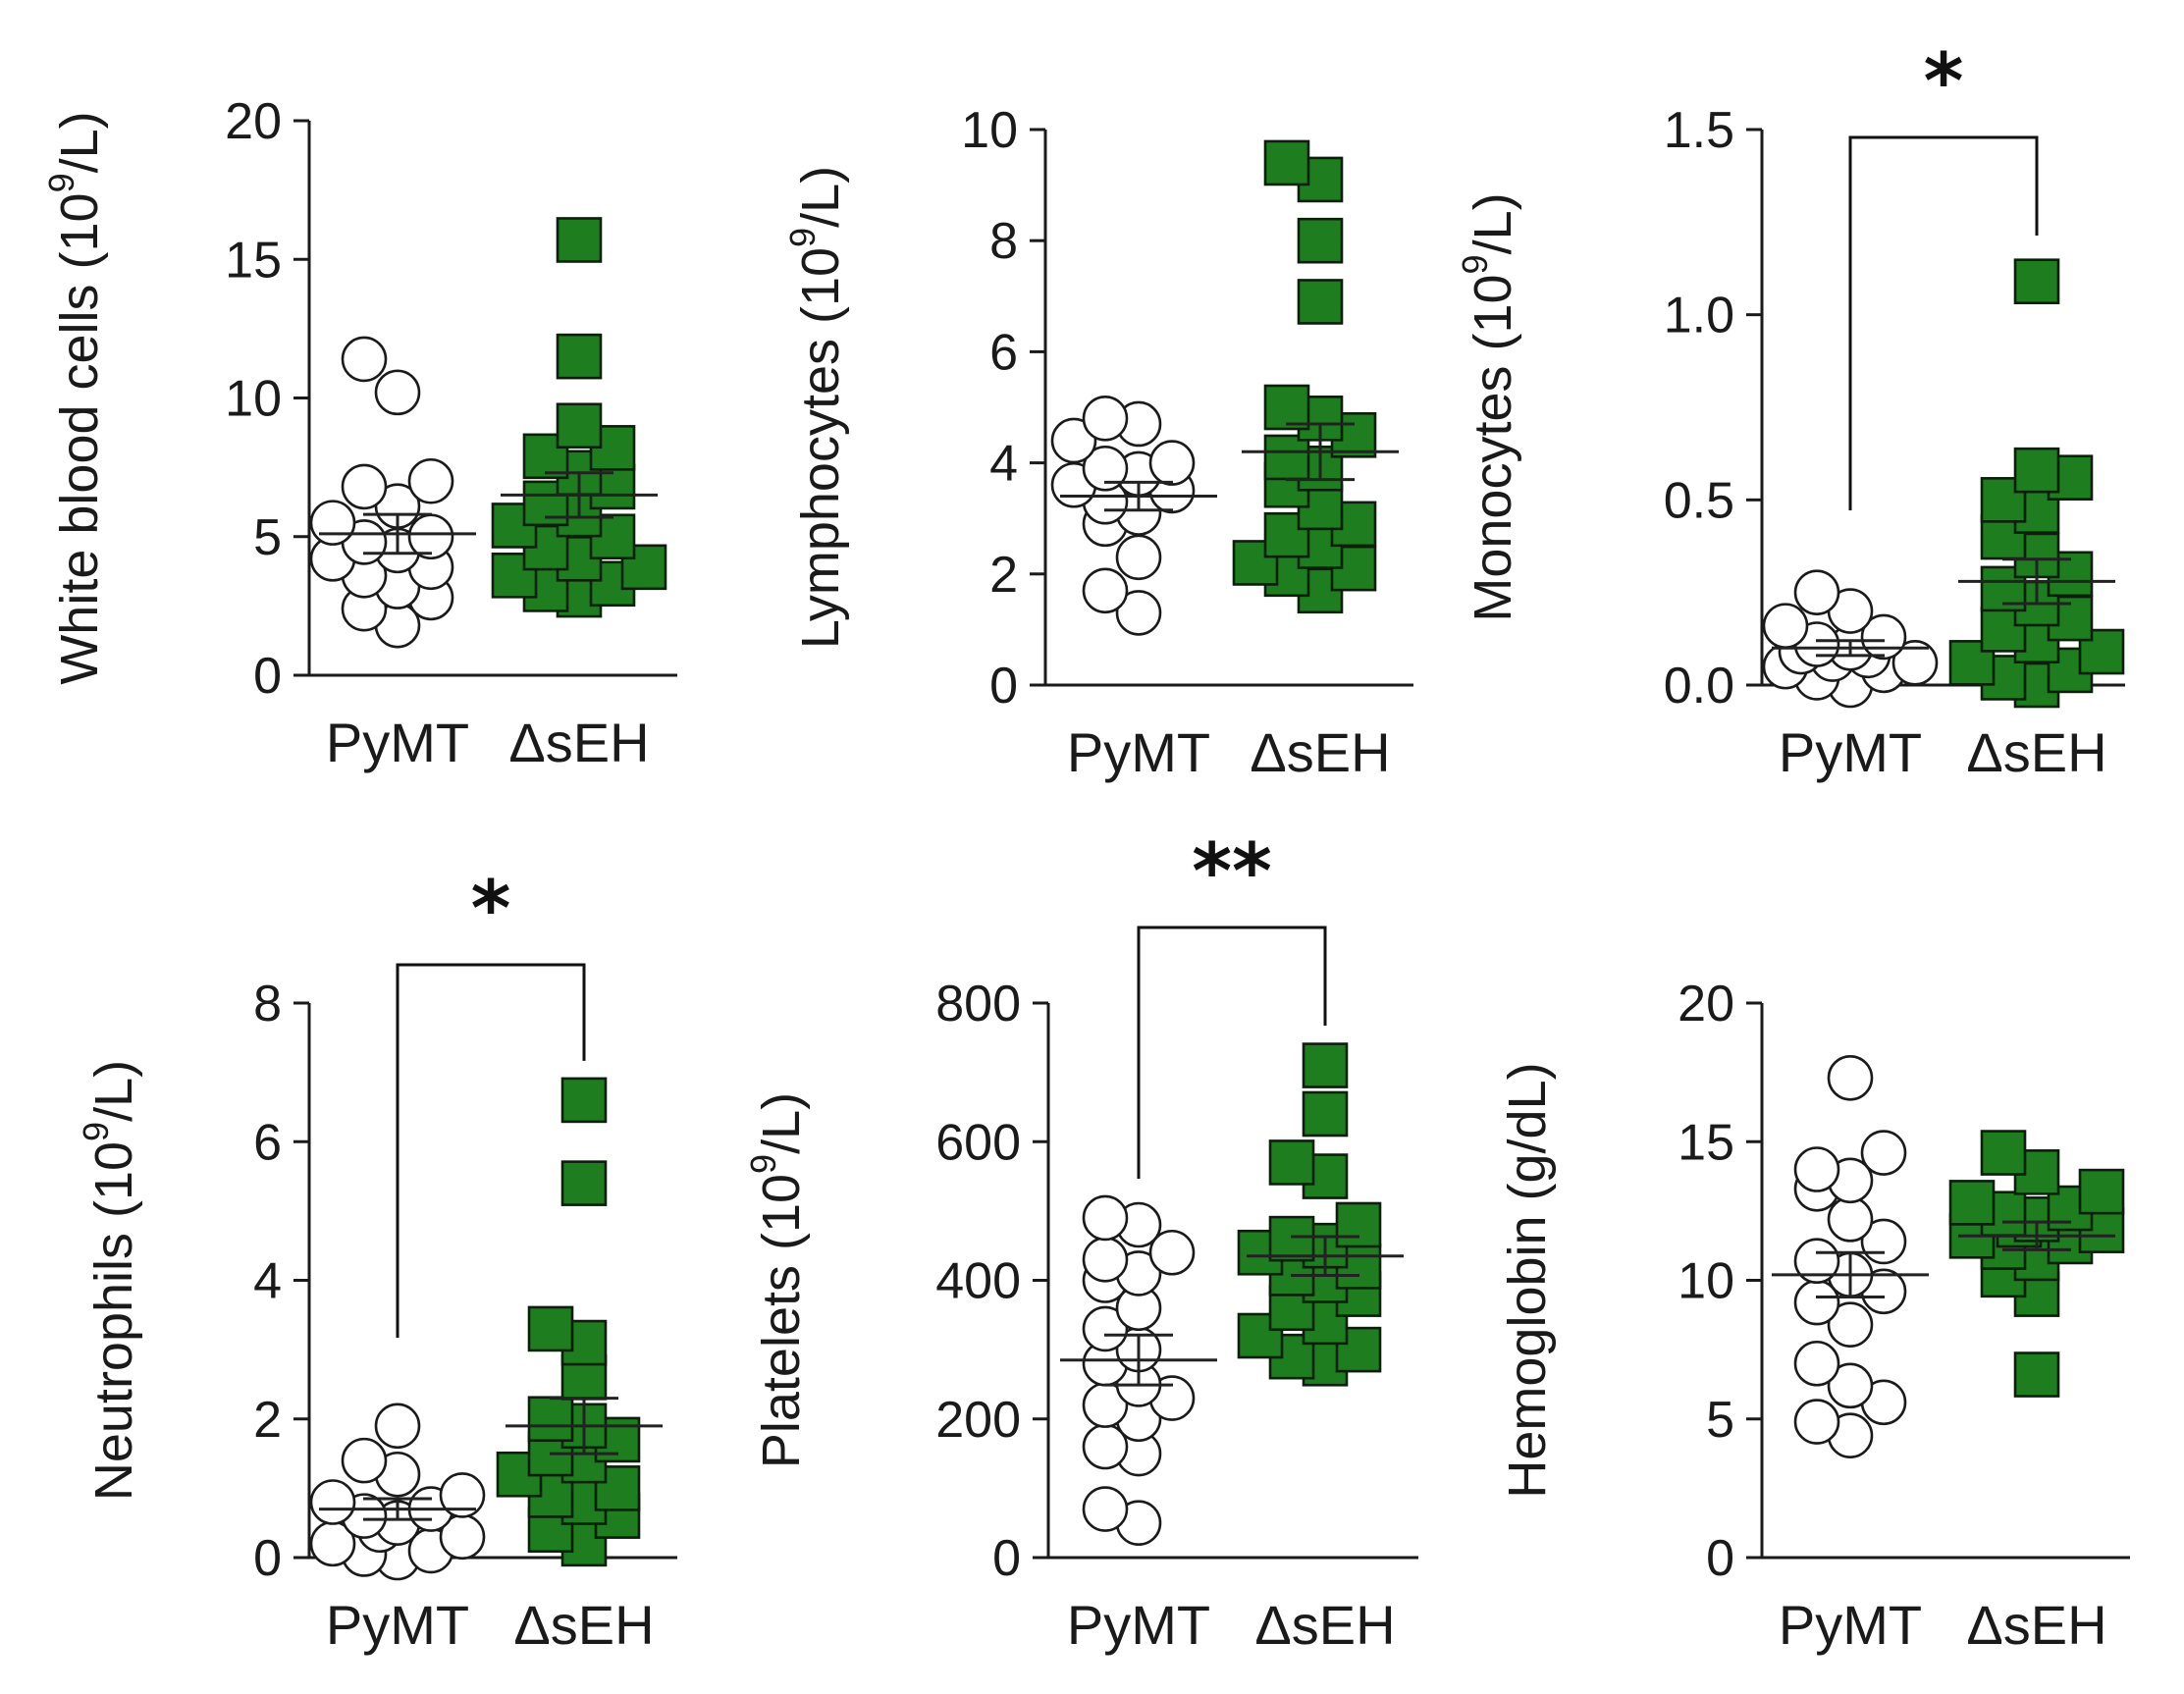 Image resolution: width=2184 pixels, height=1694 pixels. I want to click on y-axis-title-main: Neutrophils (10, so click(113, 1321).